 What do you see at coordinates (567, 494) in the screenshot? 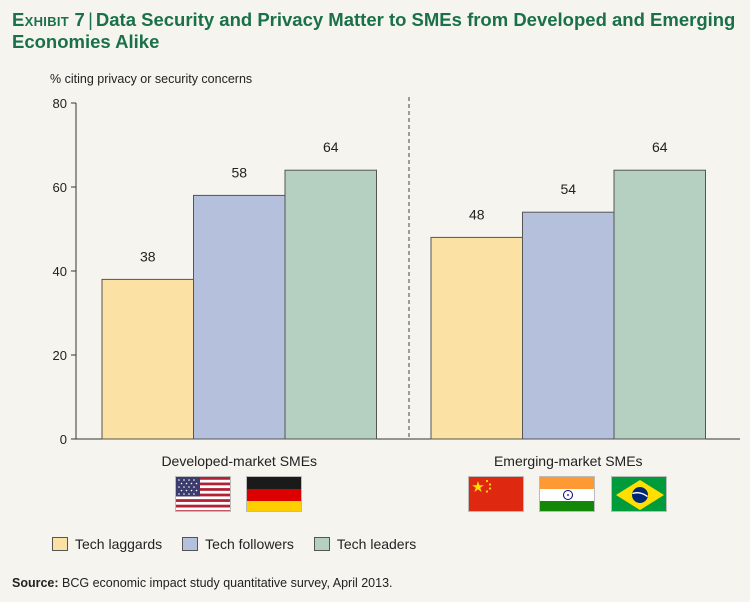
I see `india-flag` at bounding box center [567, 494].